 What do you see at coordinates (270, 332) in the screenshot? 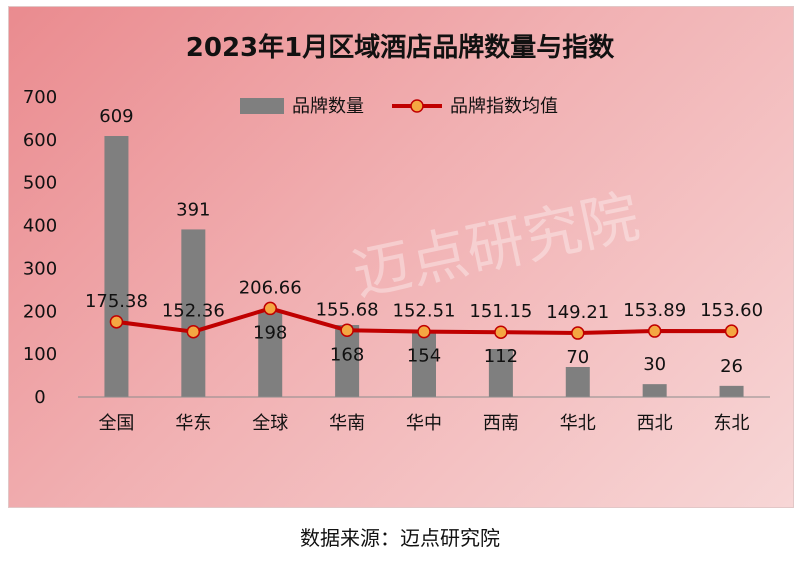
I see `bar-value-label: 198` at bounding box center [270, 332].